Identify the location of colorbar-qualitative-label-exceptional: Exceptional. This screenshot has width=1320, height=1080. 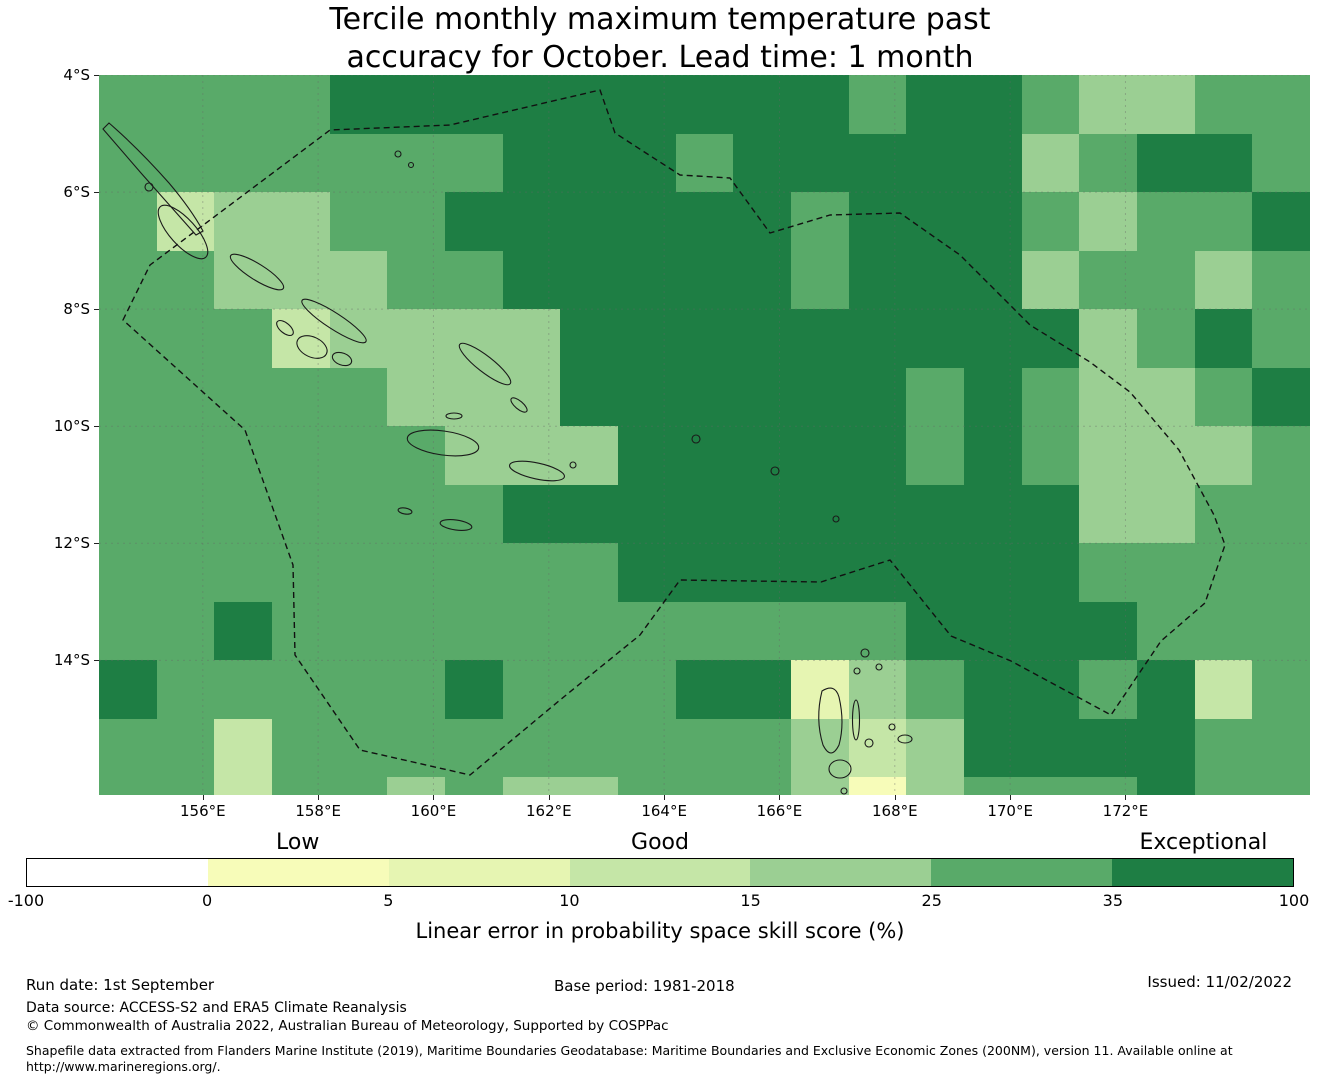
(1203, 842).